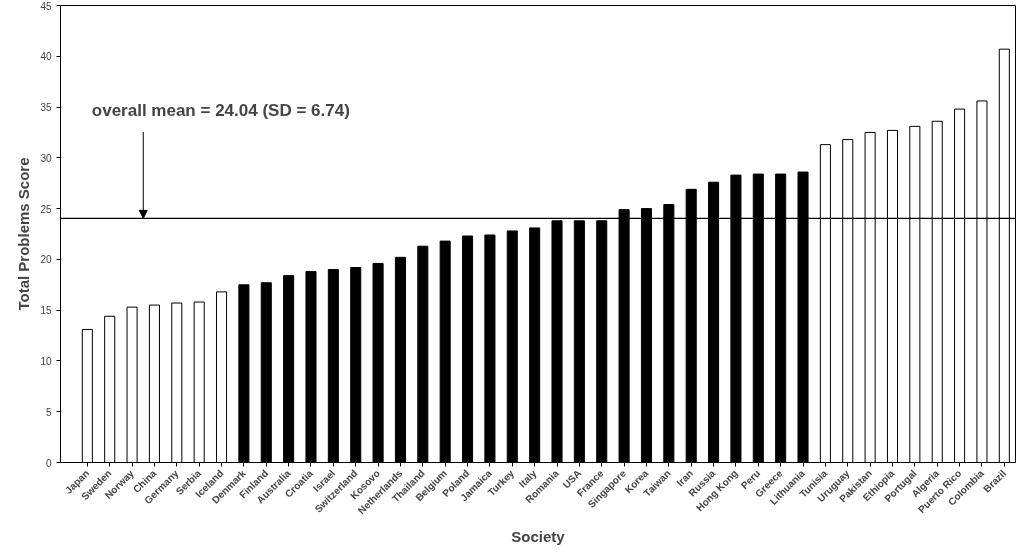  Describe the element at coordinates (220, 110) in the screenshot. I see `ref-line-label: overall mean = 24.04 (SD = 6.74)` at that location.